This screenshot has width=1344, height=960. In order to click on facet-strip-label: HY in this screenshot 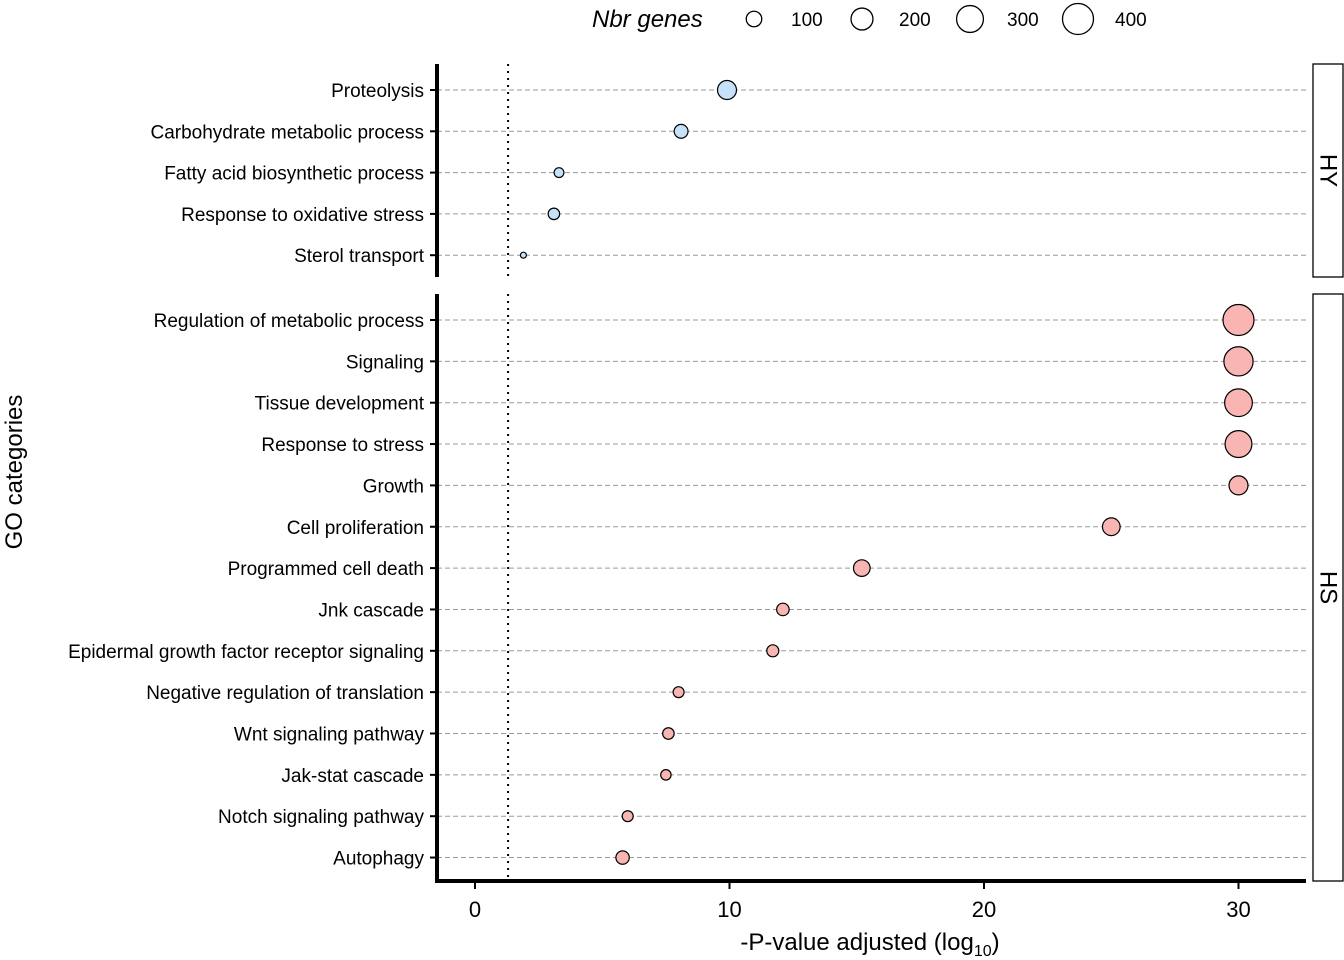, I will do `click(1328, 170)`.